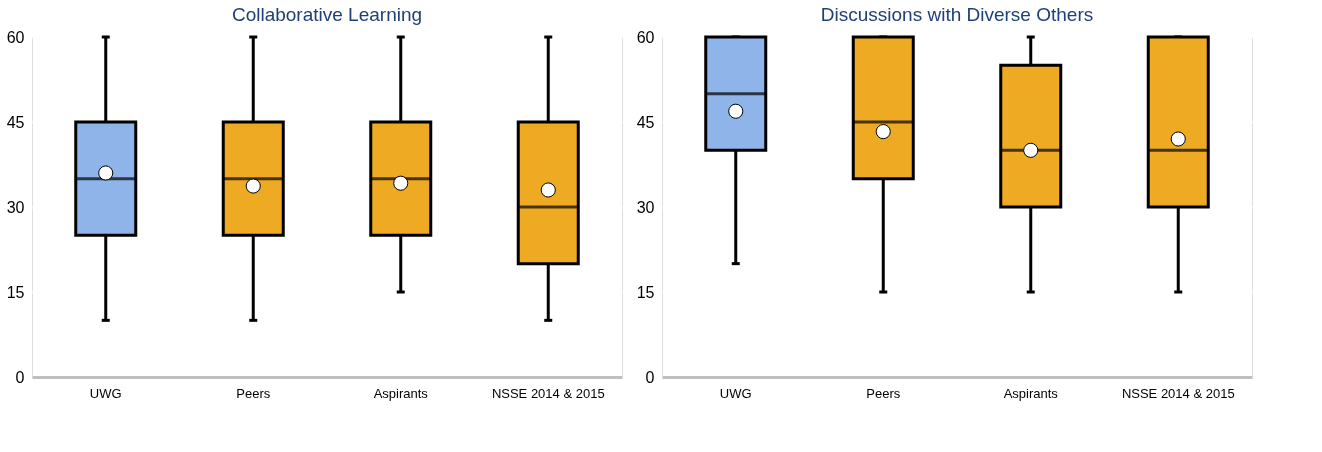 This screenshot has height=452, width=1322. Describe the element at coordinates (327, 14) in the screenshot. I see `chart-title: Collaborative Learning` at that location.